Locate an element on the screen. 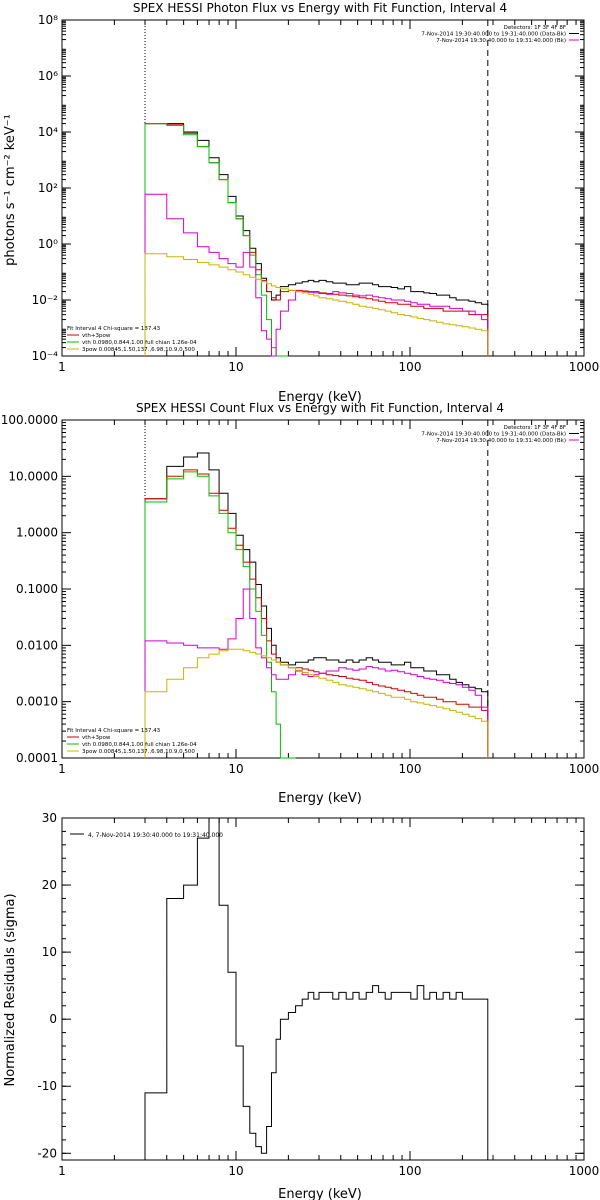  y-tick-label: 10⁸ is located at coordinates (48, 20).